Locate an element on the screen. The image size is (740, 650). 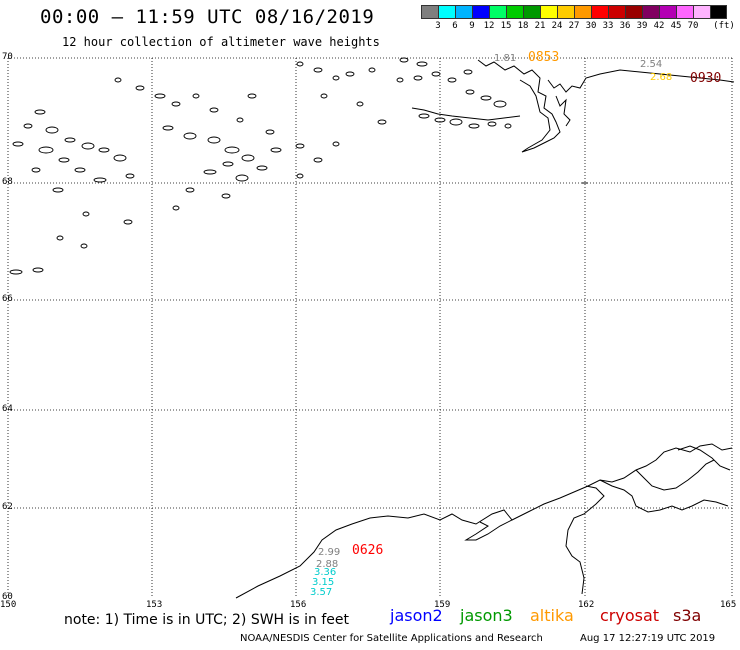
lat-label-66: 66 is located at coordinates (7, 299).